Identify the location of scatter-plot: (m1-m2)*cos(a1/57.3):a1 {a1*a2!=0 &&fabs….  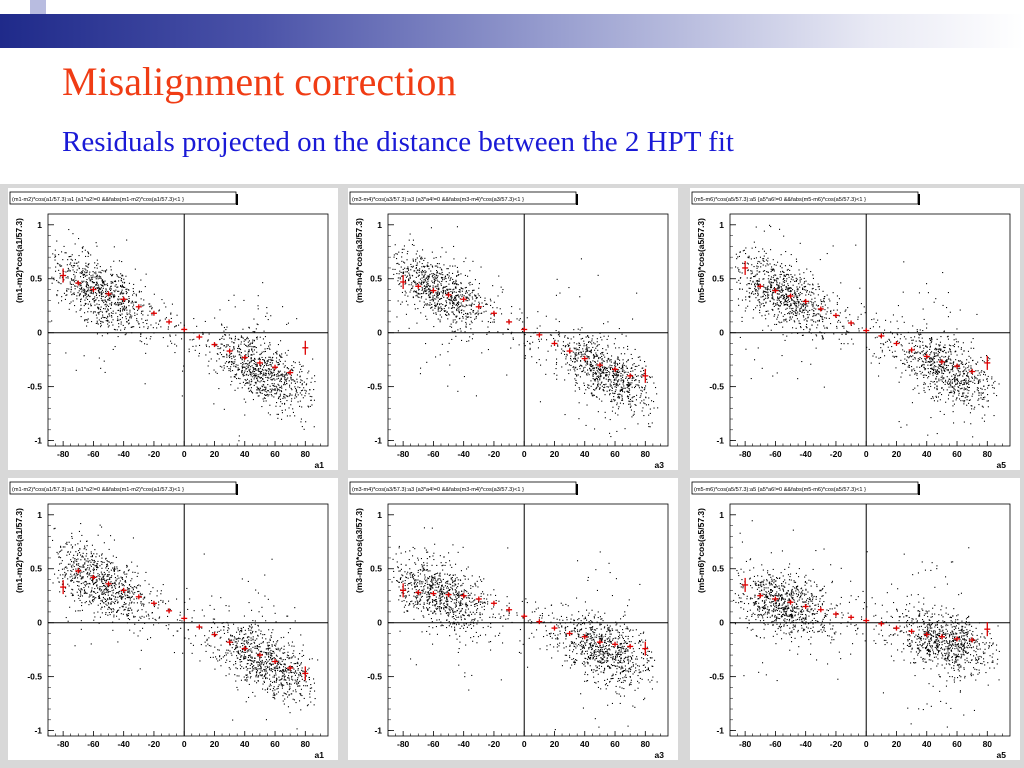
(169, 620).